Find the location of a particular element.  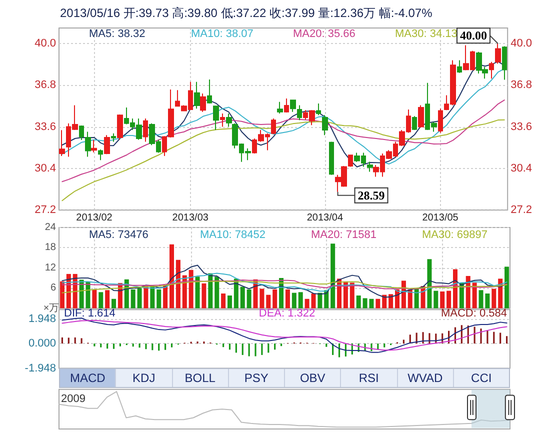

y-tick-label: 33.6 is located at coordinates (45, 126).